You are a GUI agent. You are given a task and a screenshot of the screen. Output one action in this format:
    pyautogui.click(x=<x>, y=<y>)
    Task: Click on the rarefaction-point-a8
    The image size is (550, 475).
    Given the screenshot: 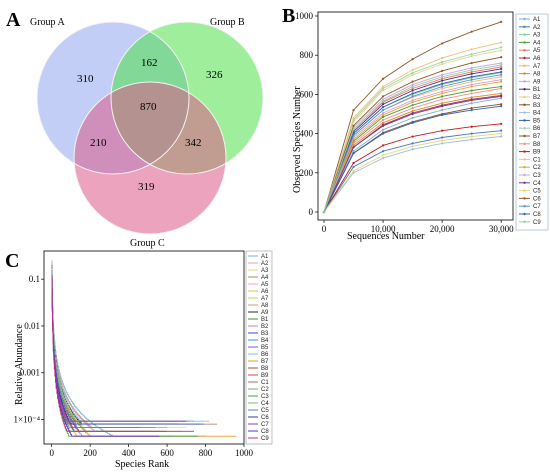 What is the action you would take?
    pyautogui.click(x=383, y=122)
    